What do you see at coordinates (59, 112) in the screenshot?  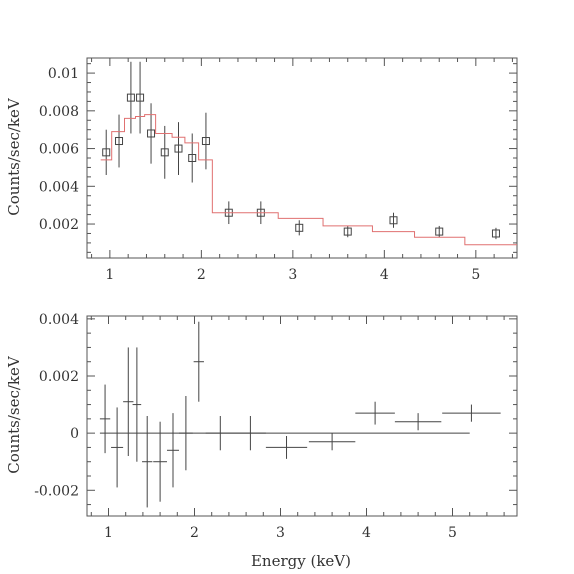 I see `y-tick-label: 0.008` at bounding box center [59, 112].